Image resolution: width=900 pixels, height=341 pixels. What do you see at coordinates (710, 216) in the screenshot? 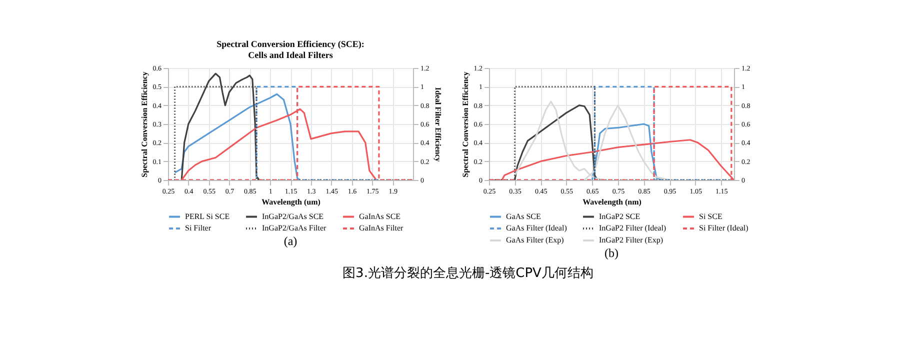
I see `legend-label: Si SCE` at bounding box center [710, 216].